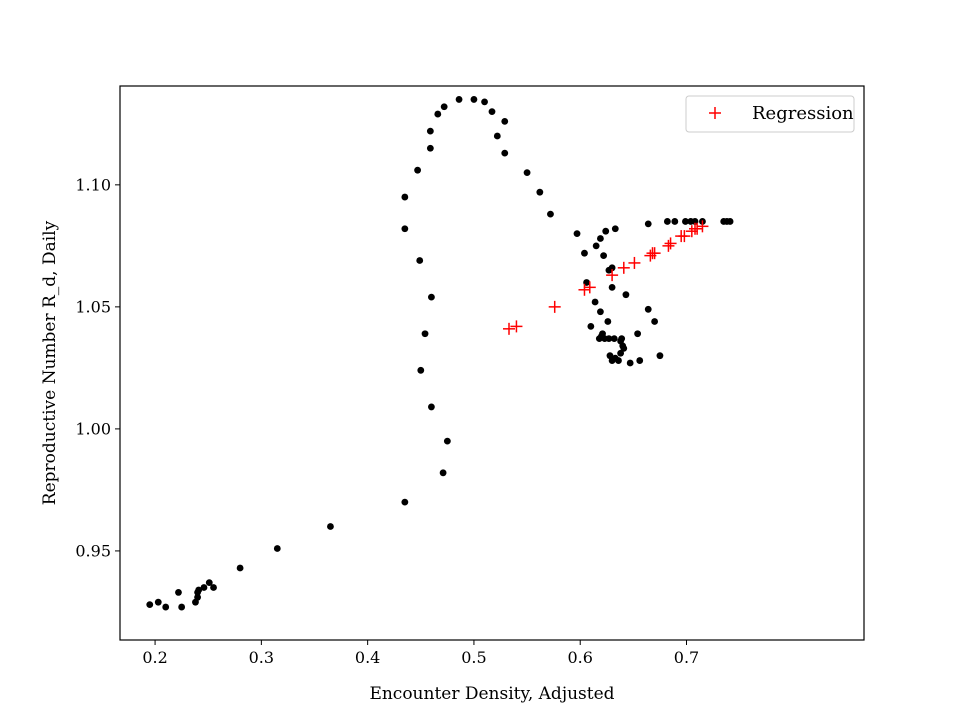 This screenshot has width=960, height=720. I want to click on legend: Regression, so click(770, 114).